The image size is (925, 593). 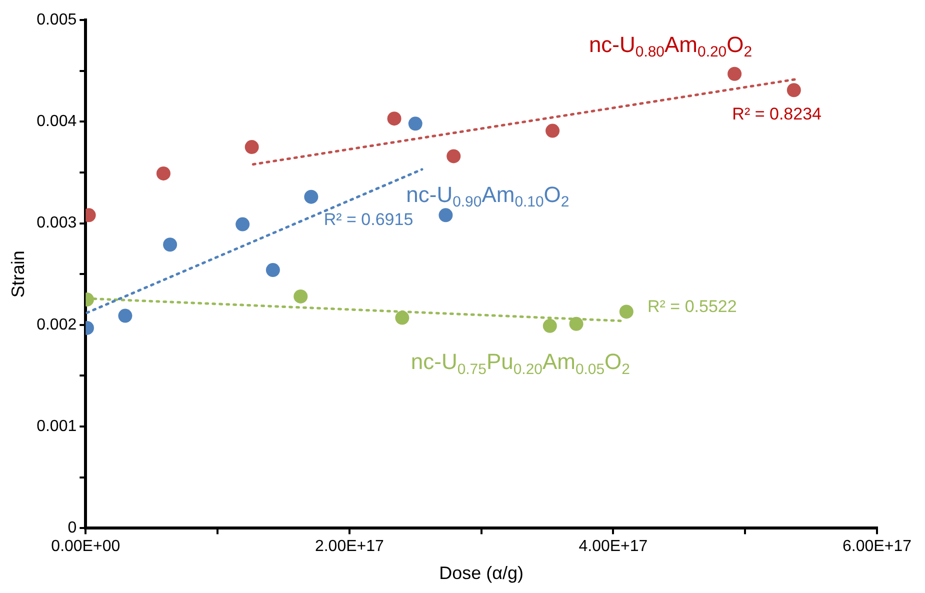 I want to click on annotation: R² = 0.5522, so click(x=692, y=306).